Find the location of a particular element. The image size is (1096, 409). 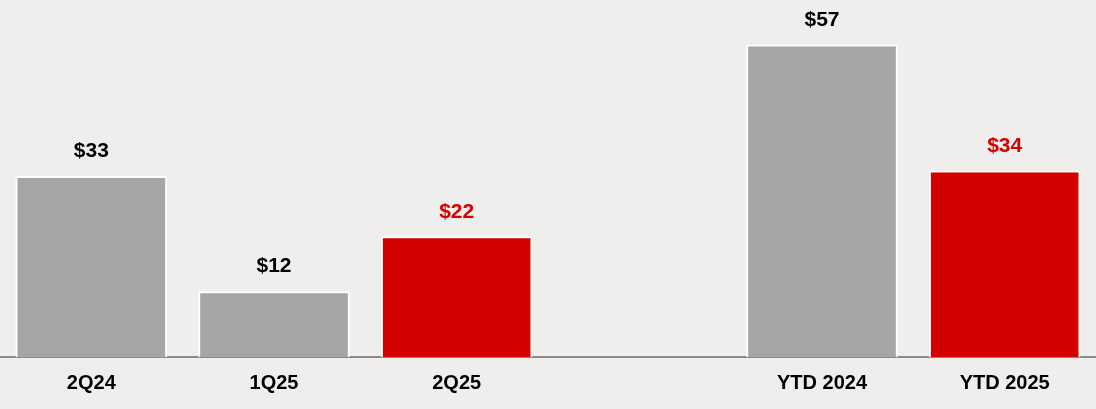

x-tick-label: 2Q25 is located at coordinates (457, 381).